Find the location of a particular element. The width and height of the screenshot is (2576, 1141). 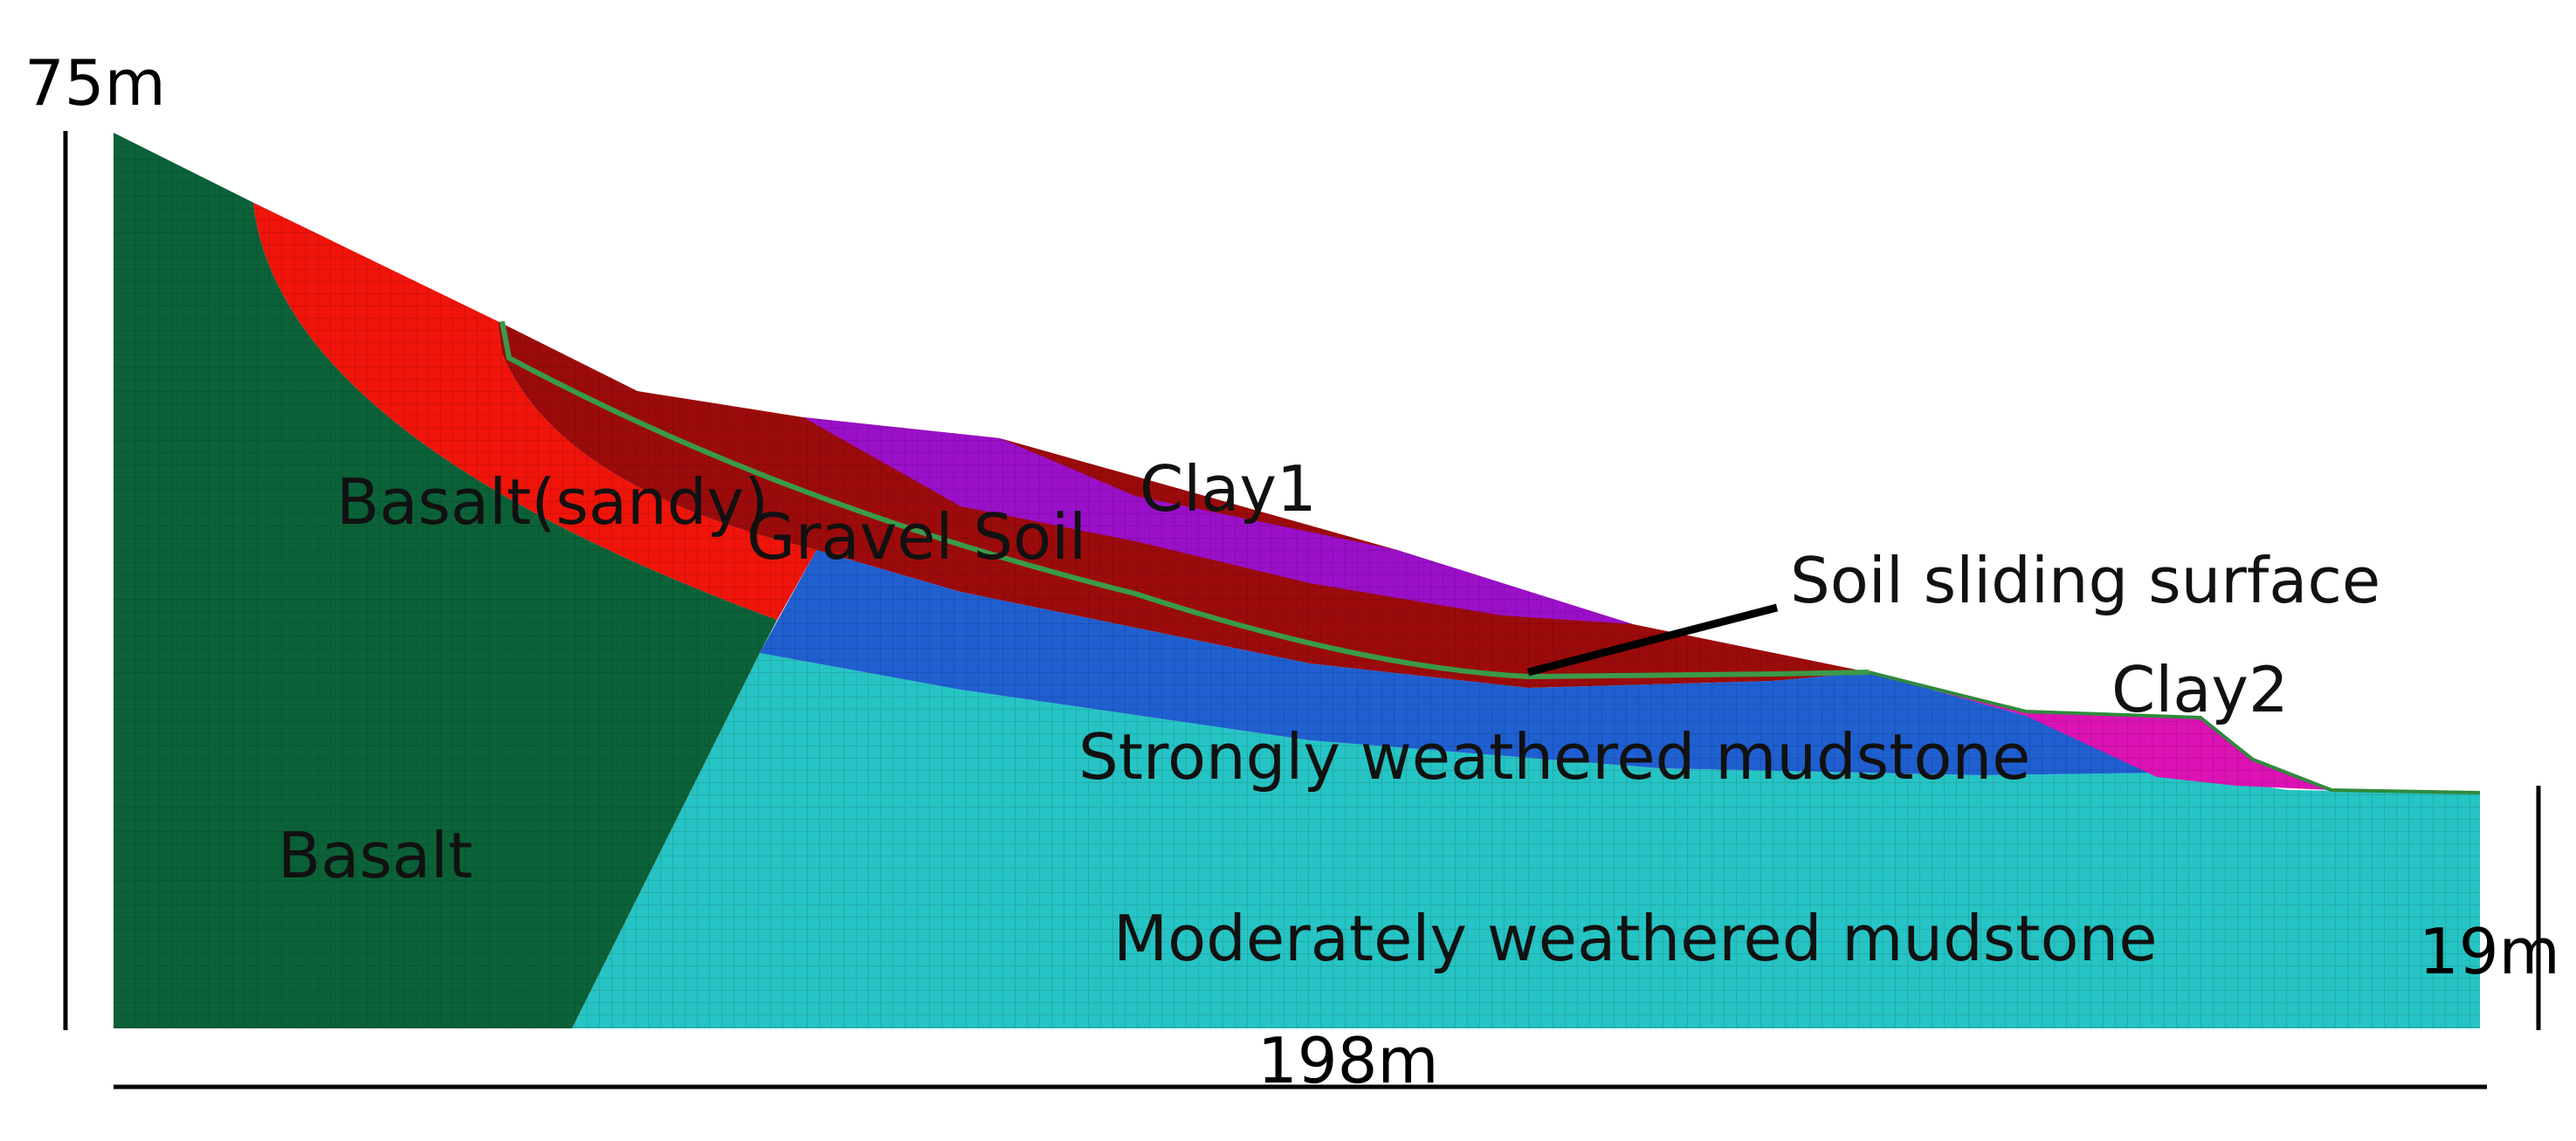

label-clay2: Clay2 is located at coordinates (2200, 689).